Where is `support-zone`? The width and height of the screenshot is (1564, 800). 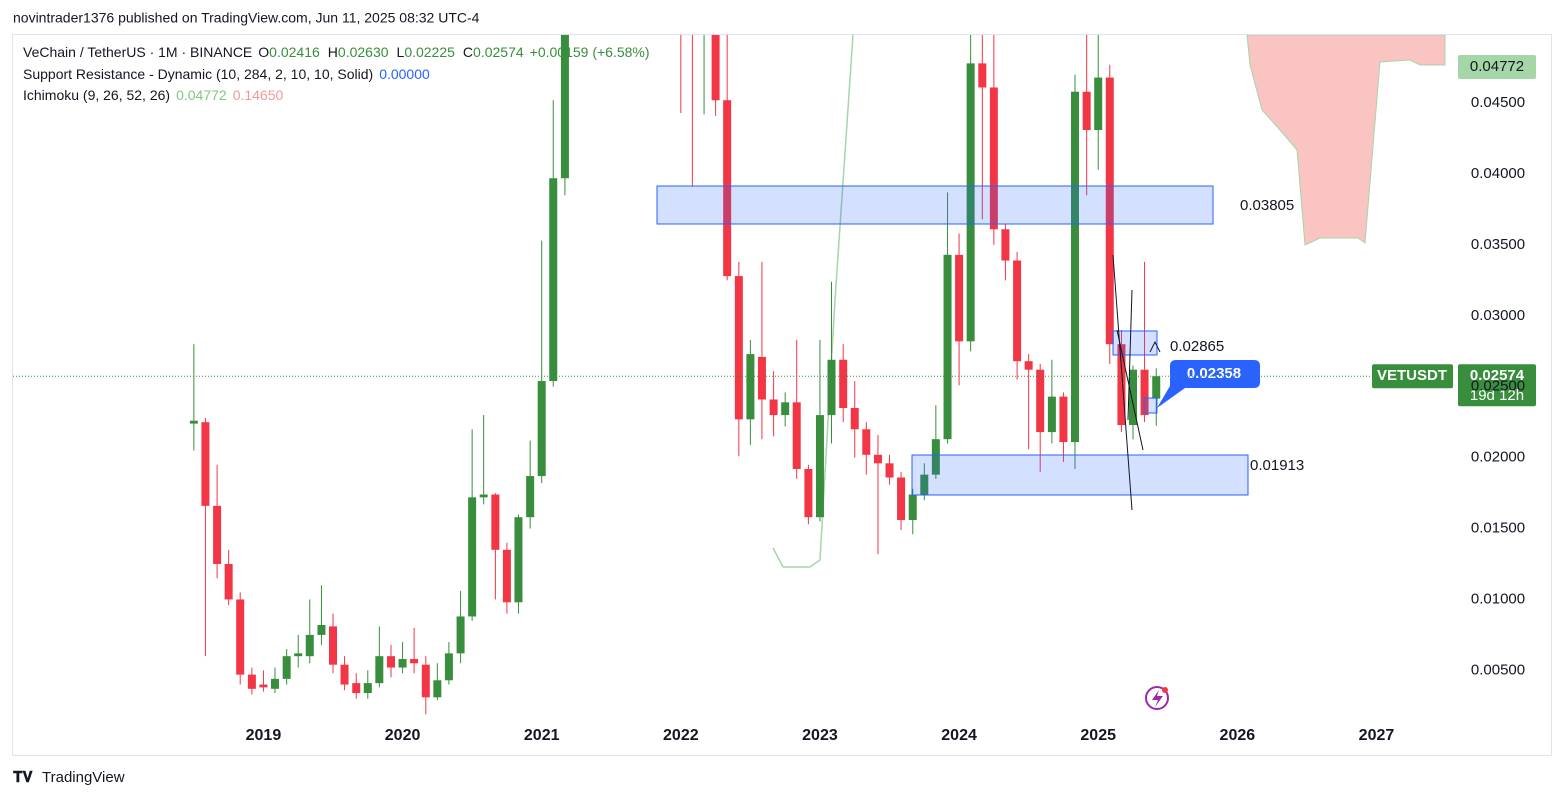 support-zone is located at coordinates (1080, 475).